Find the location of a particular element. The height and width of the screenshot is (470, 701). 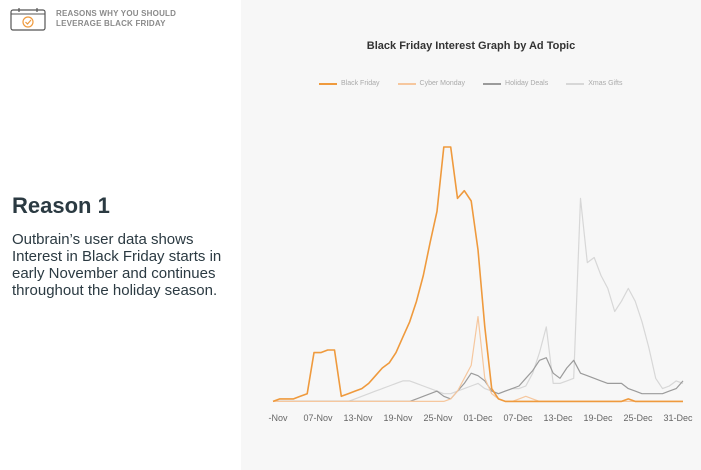

legend-item: Xmas Gifts is located at coordinates (594, 83).